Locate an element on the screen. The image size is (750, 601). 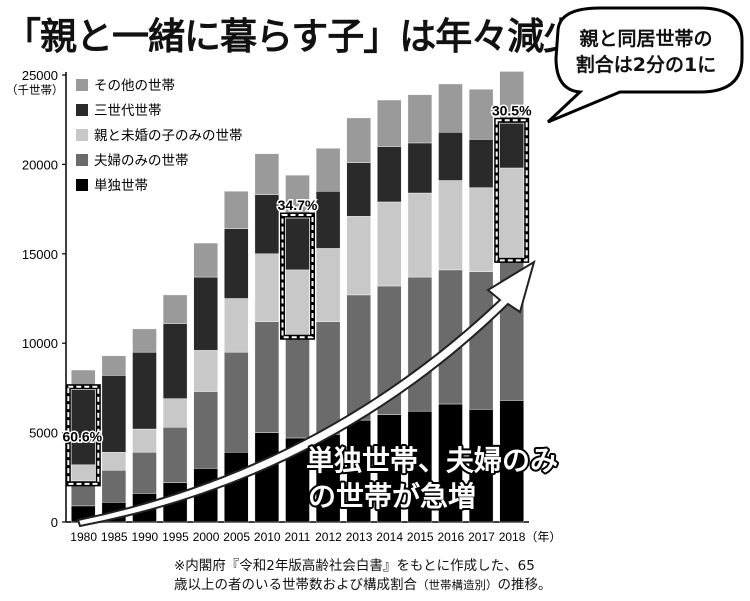
source-line-2a: 歳以上の者のいる世帯数および構成割合 is located at coordinates (295, 585).